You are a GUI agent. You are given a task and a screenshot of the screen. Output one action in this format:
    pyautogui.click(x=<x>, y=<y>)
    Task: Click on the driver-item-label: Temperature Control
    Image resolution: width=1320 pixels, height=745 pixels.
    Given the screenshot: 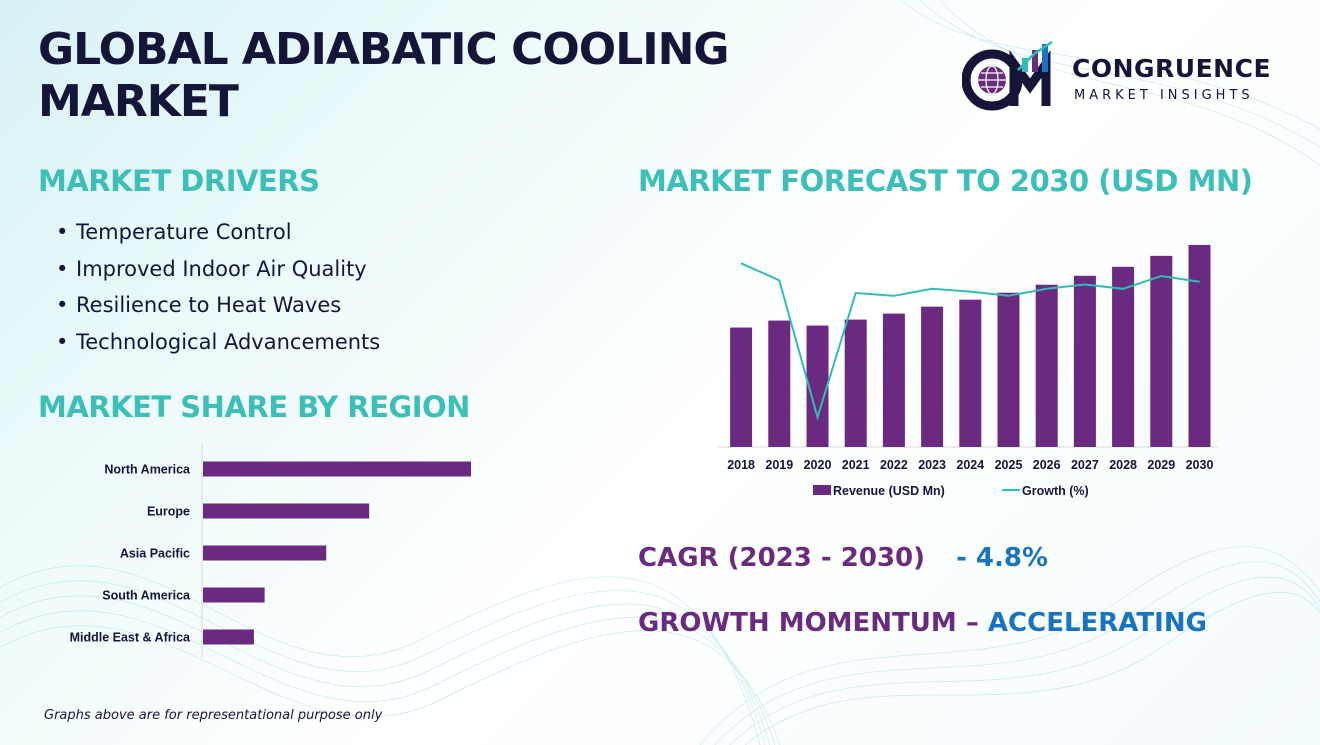 What is the action you would take?
    pyautogui.click(x=184, y=232)
    